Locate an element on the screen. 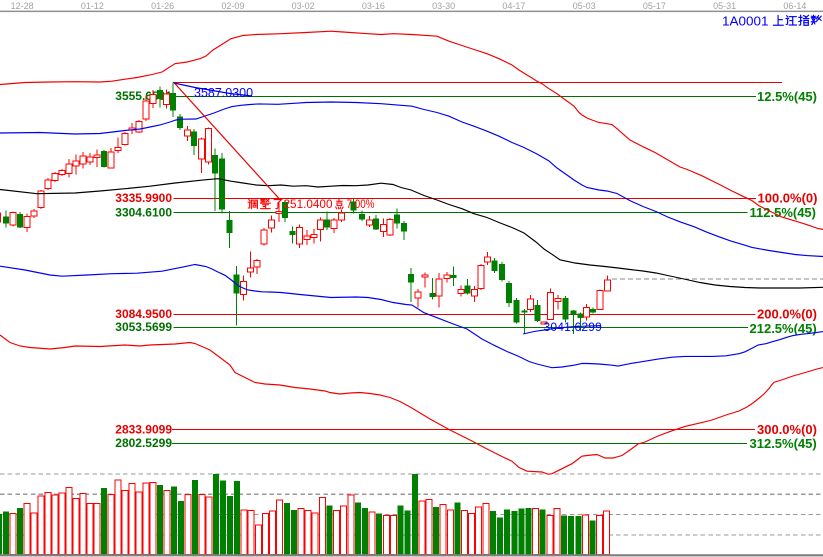 This screenshot has height=557, width=823. svg-text: 05-31 is located at coordinates (724, 6).